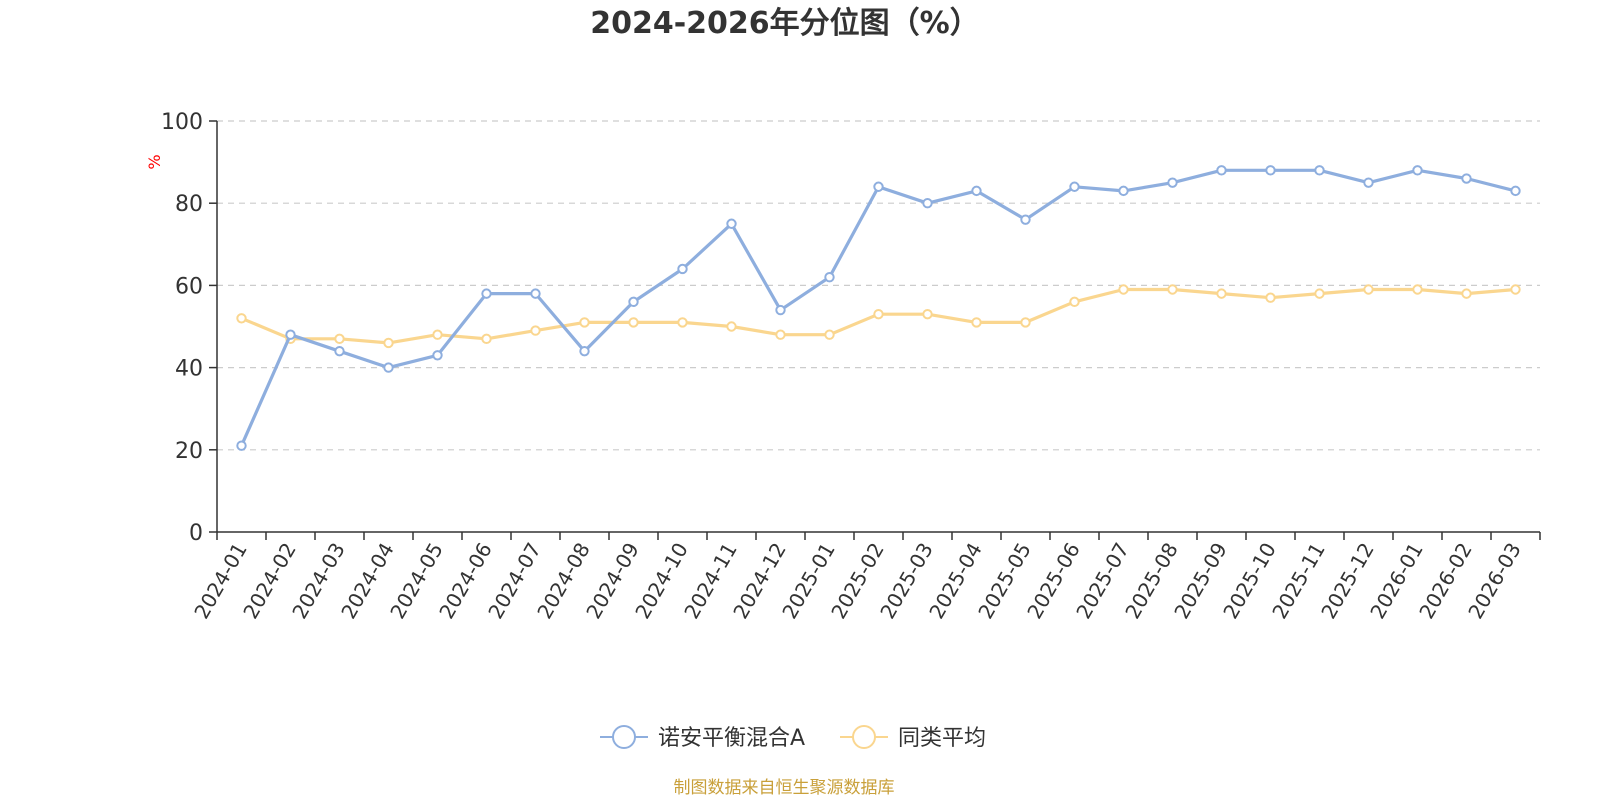  Describe the element at coordinates (154, 161) in the screenshot. I see `y-axis-unit-label: %` at that location.